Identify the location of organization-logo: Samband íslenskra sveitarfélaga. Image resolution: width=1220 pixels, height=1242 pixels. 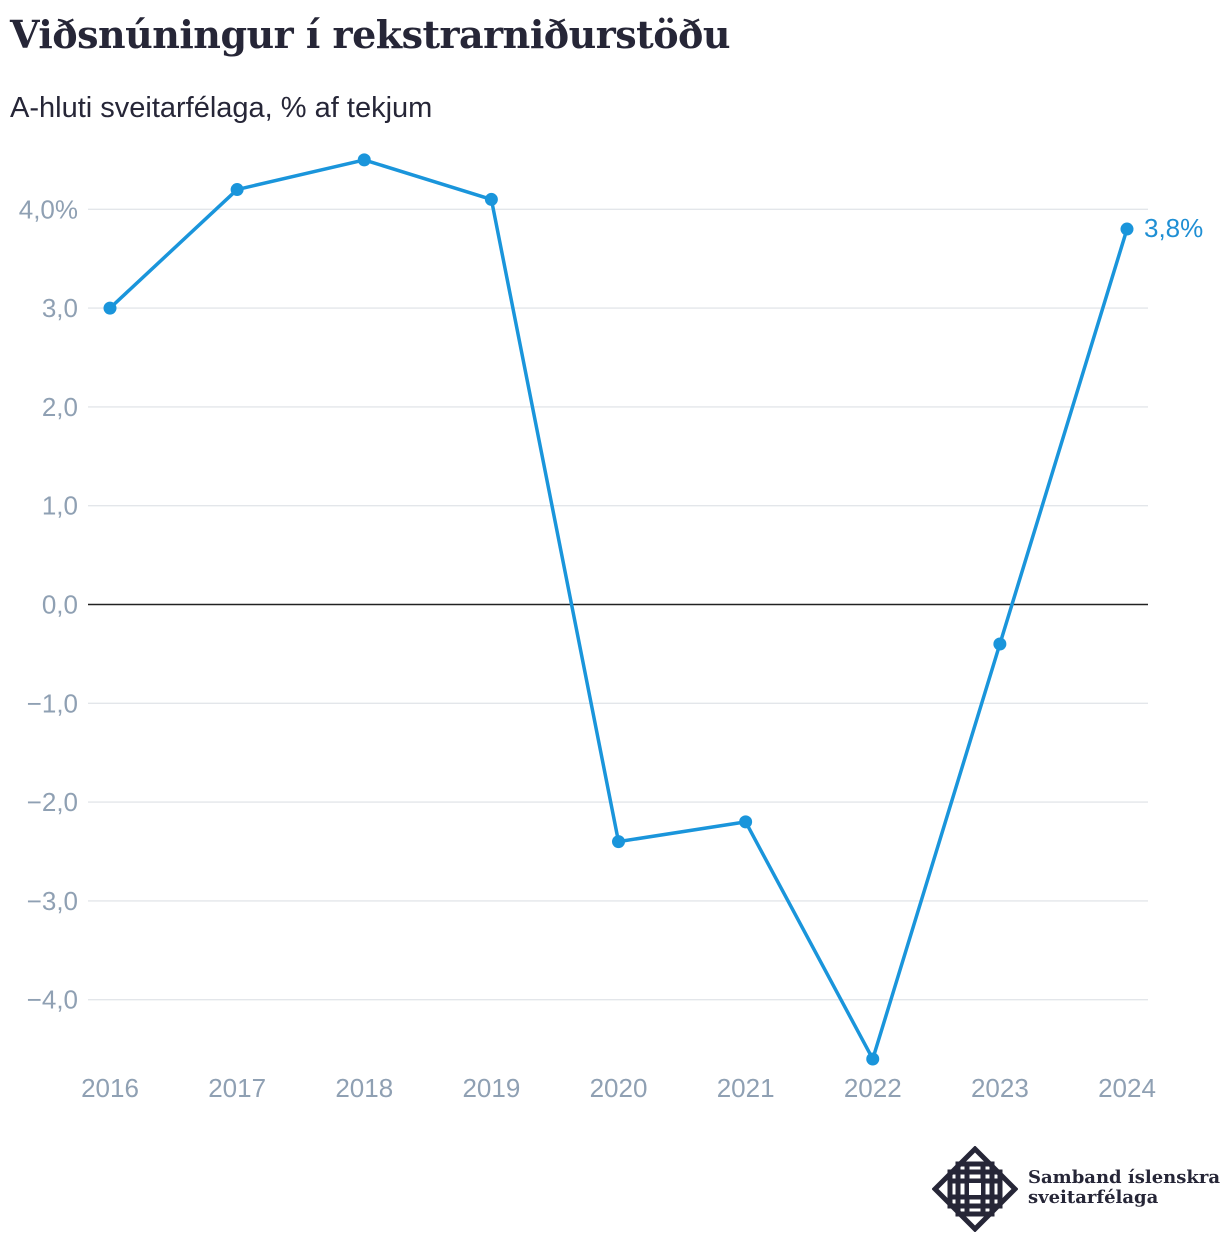
(1076, 1189).